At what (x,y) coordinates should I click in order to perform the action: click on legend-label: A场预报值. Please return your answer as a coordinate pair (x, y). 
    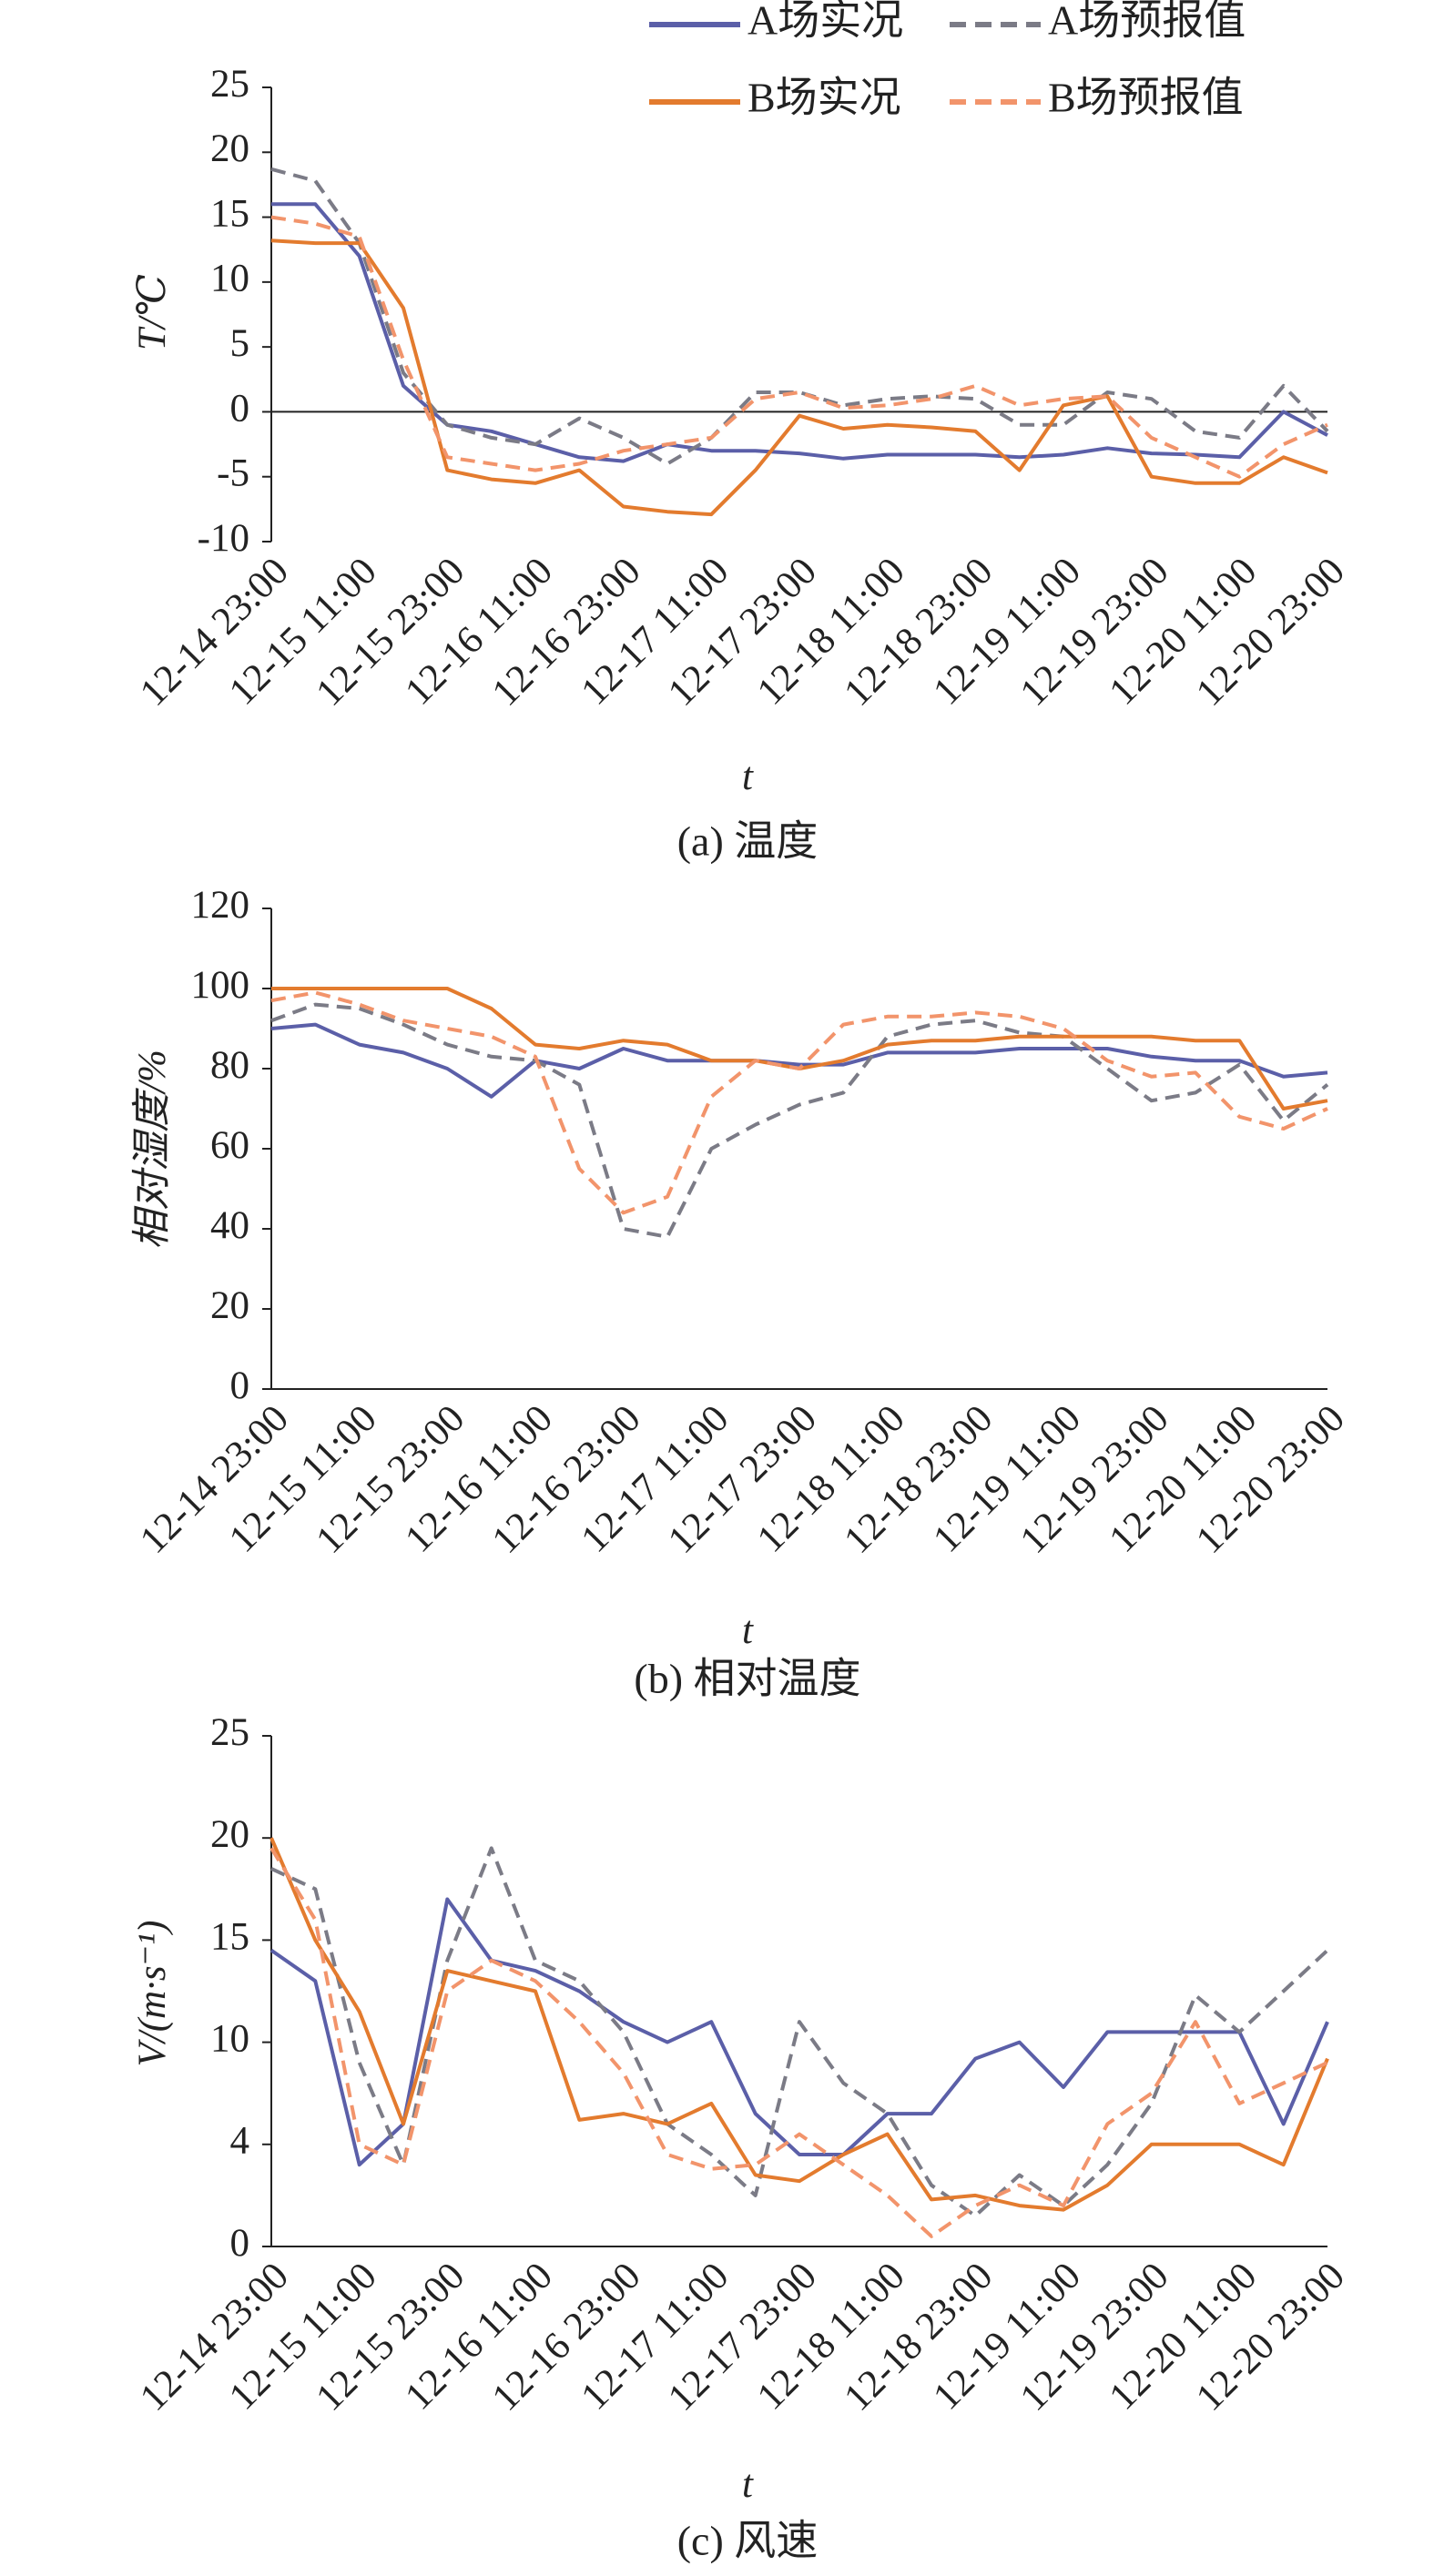
    Looking at the image, I should click on (1147, 22).